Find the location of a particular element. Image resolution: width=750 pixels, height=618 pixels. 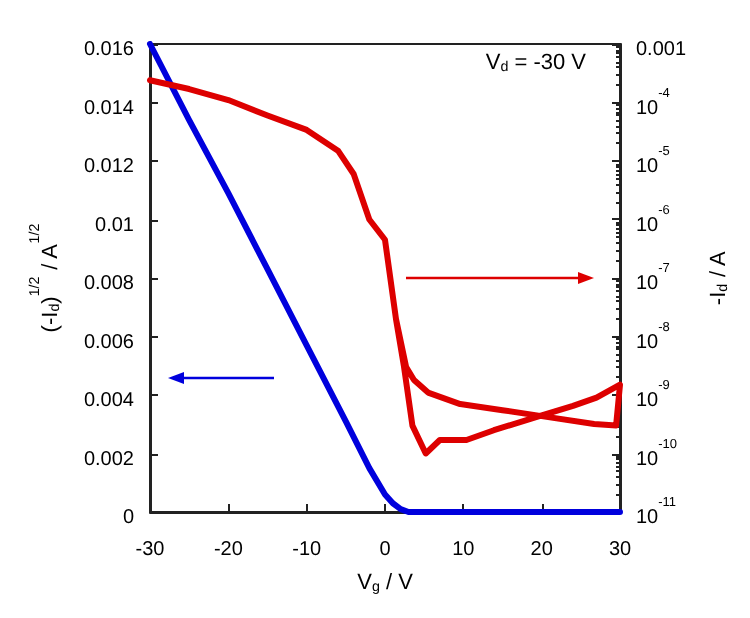

x-tick-label: 20 is located at coordinates (542, 550).